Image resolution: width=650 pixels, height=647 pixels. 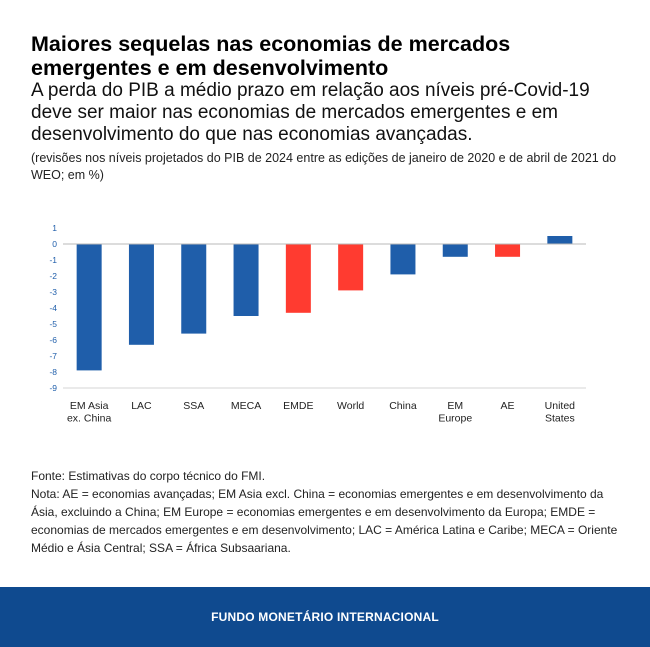 What do you see at coordinates (508, 406) in the screenshot?
I see `x-tick-label: AE` at bounding box center [508, 406].